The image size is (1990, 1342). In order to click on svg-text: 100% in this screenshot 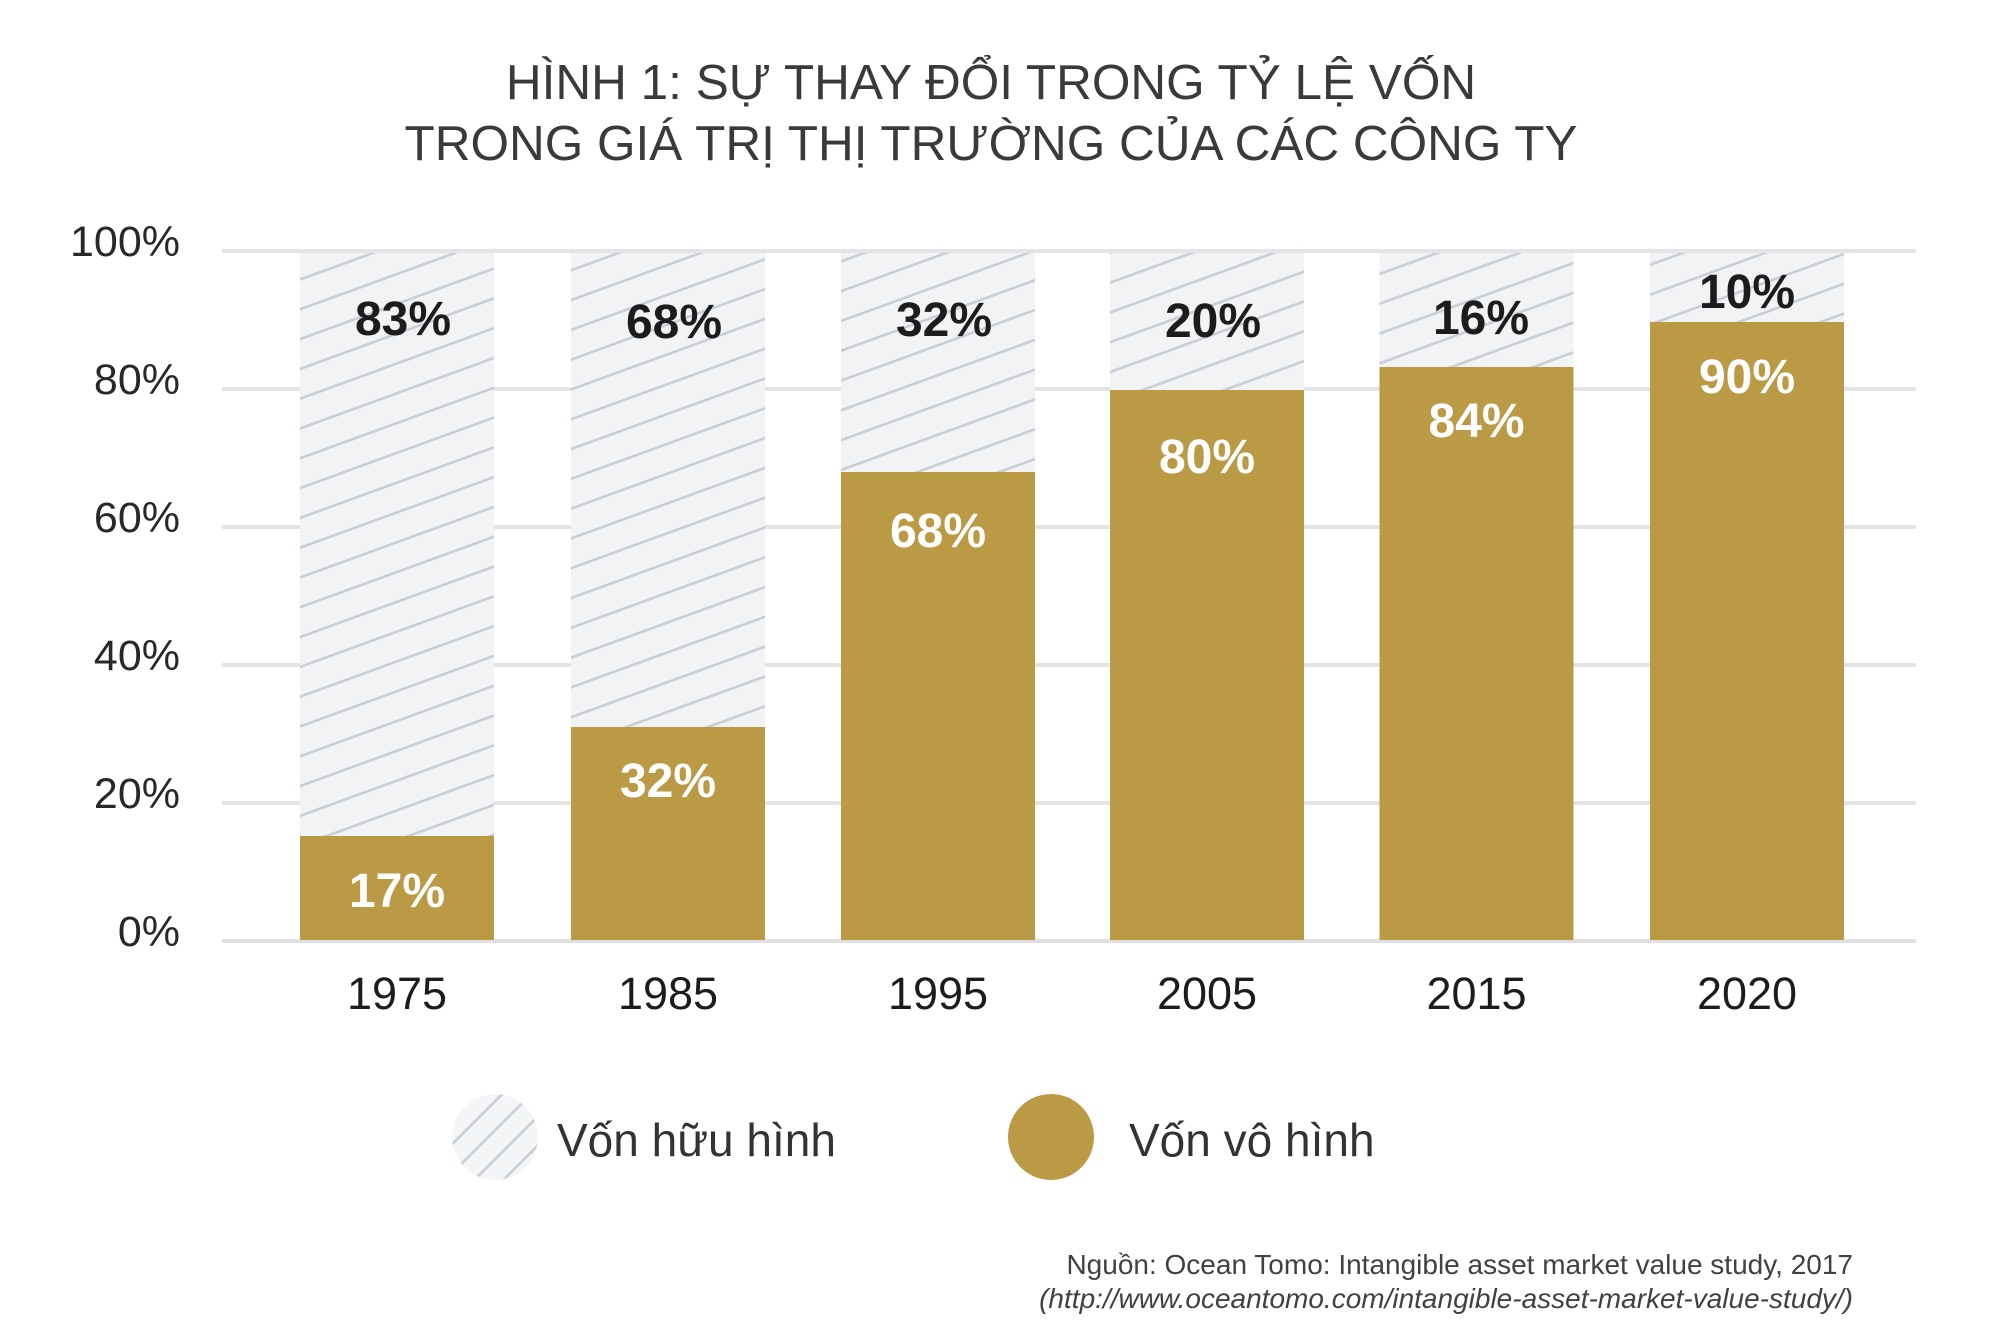, I will do `click(125, 242)`.